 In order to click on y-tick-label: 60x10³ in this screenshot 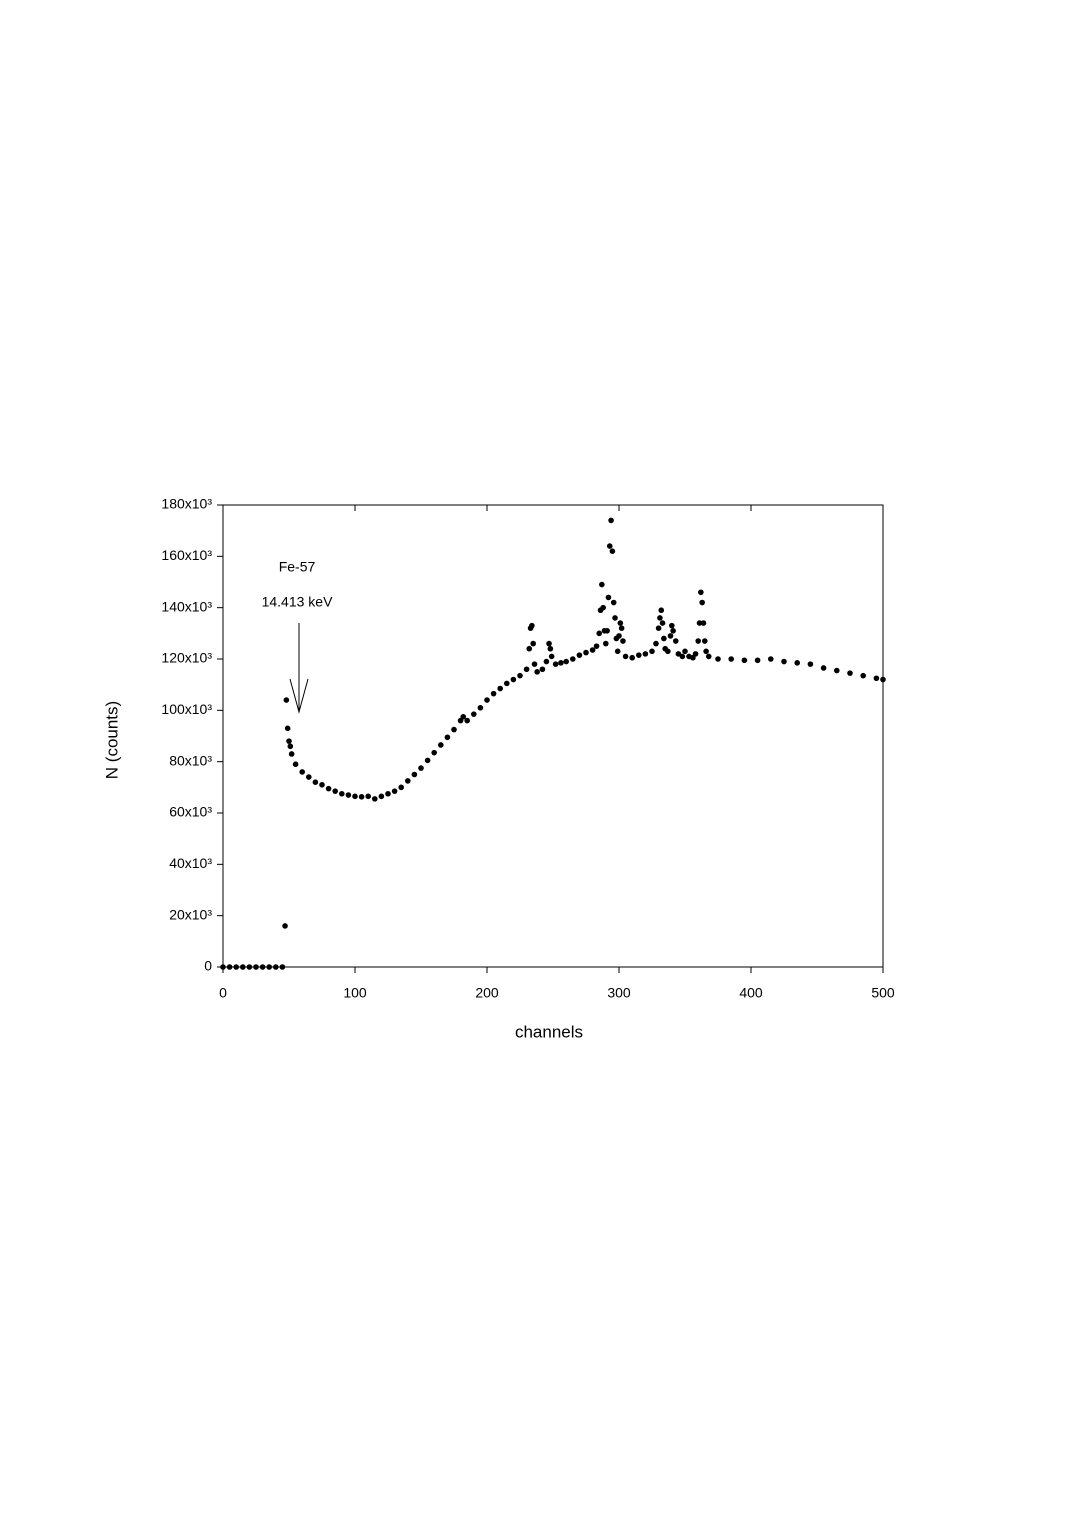, I will do `click(190, 812)`.